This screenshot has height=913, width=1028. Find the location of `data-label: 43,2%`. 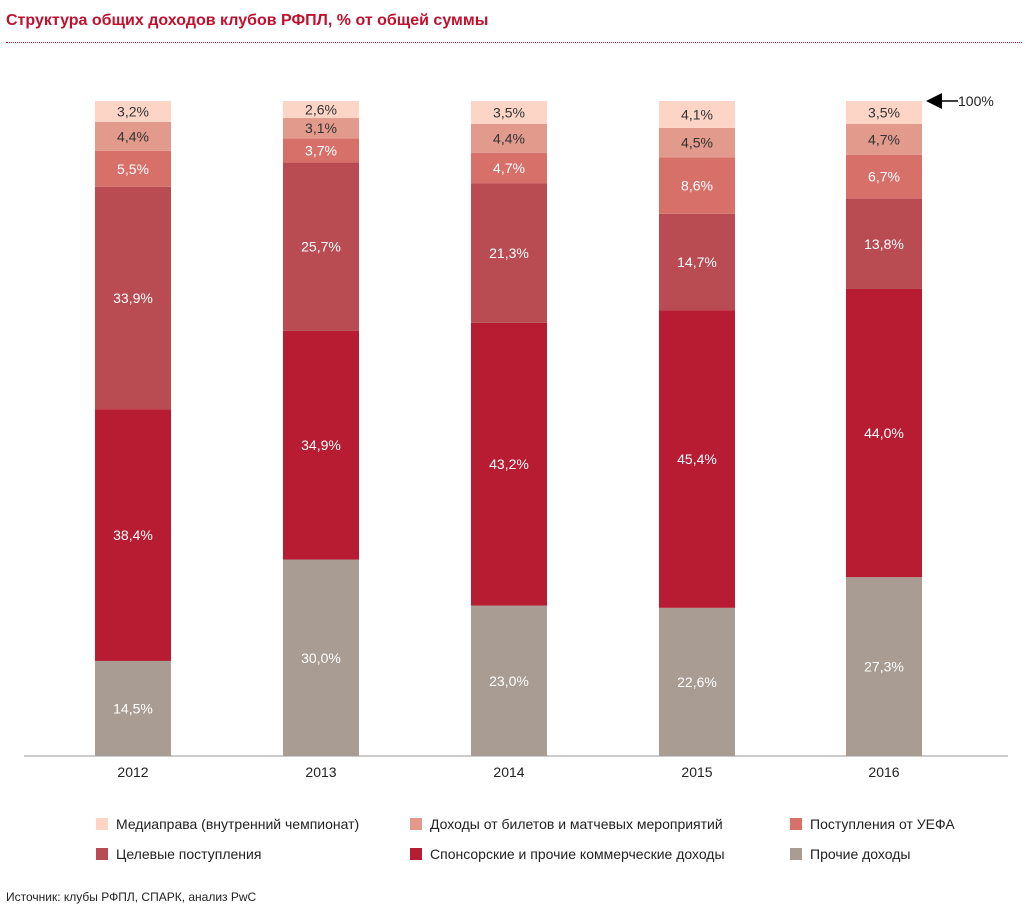

data-label: 43,2% is located at coordinates (509, 464).